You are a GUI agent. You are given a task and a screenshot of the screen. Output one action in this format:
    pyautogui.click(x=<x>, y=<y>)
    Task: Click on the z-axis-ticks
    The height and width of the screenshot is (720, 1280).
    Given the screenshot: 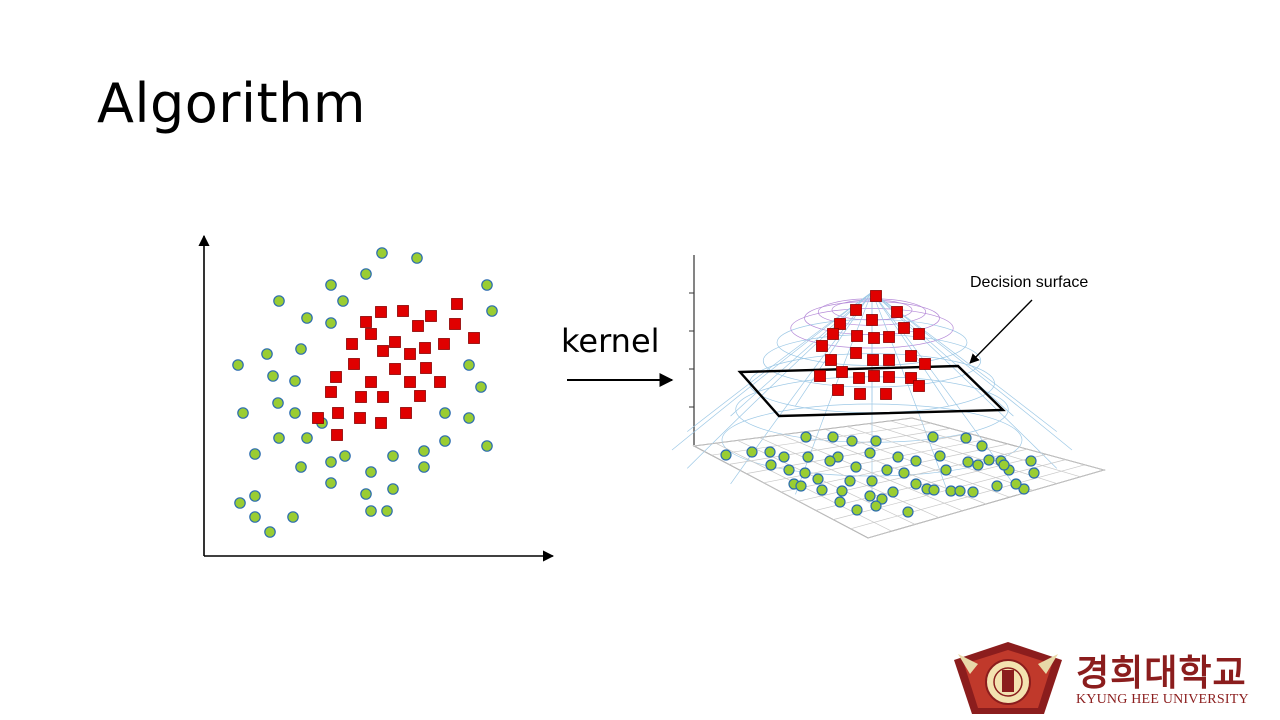 What is the action you would take?
    pyautogui.click(x=691, y=350)
    